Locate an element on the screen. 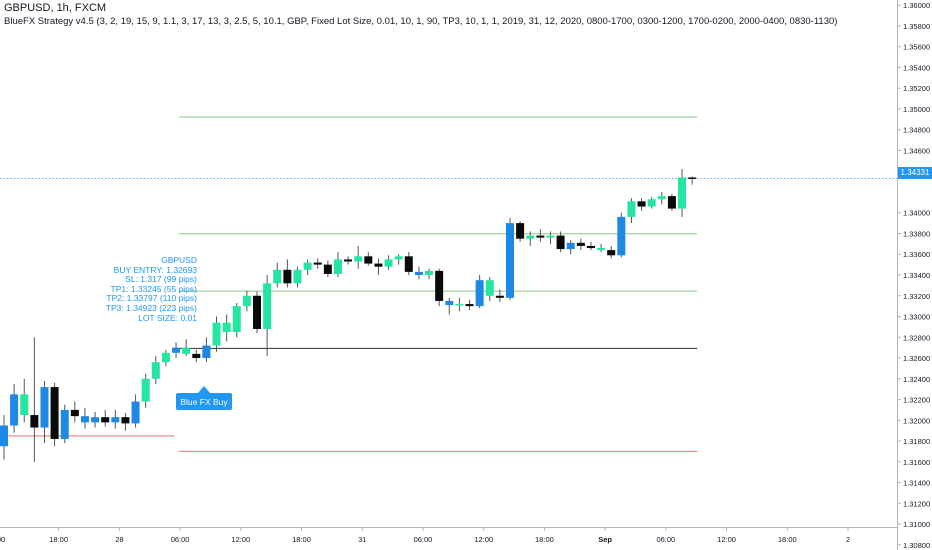 This screenshot has height=550, width=932. price-tick-label: 1.32200 is located at coordinates (916, 400).